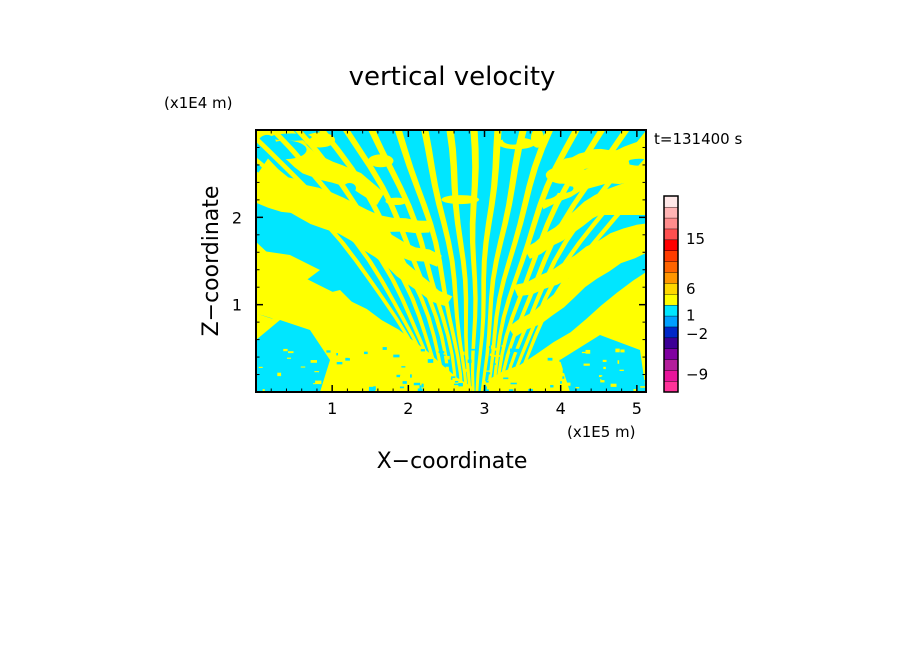  What do you see at coordinates (691, 289) in the screenshot?
I see `colorbar-tick-label: 6` at bounding box center [691, 289].